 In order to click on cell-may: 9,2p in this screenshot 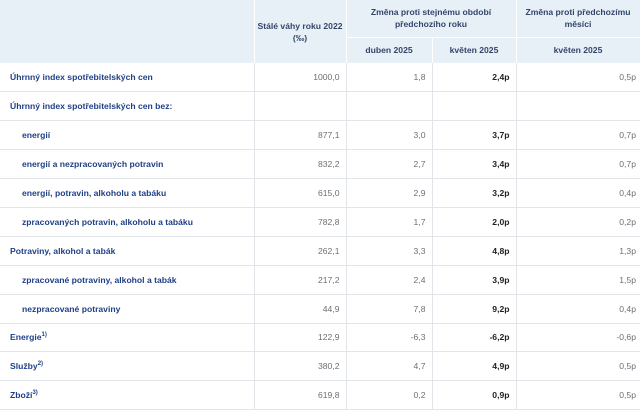, I will do `click(473, 309)`.